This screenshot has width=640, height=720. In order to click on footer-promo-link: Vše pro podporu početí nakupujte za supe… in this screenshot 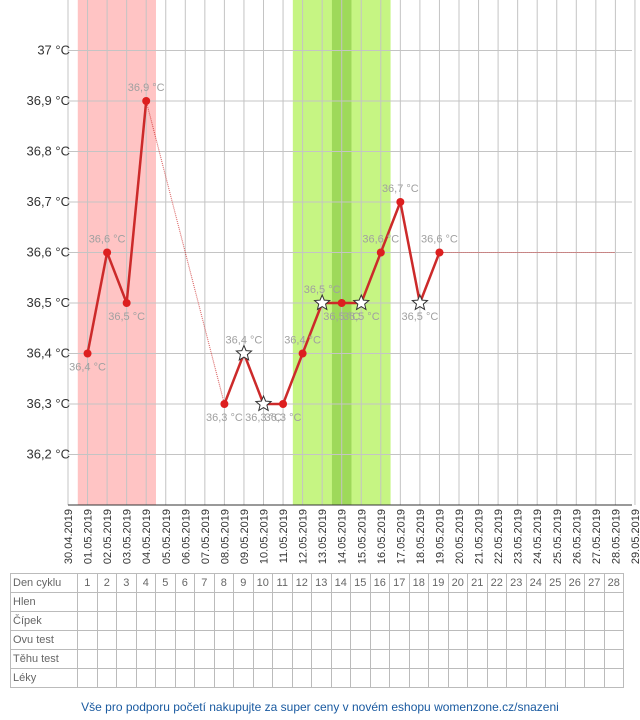, I will do `click(320, 707)`.